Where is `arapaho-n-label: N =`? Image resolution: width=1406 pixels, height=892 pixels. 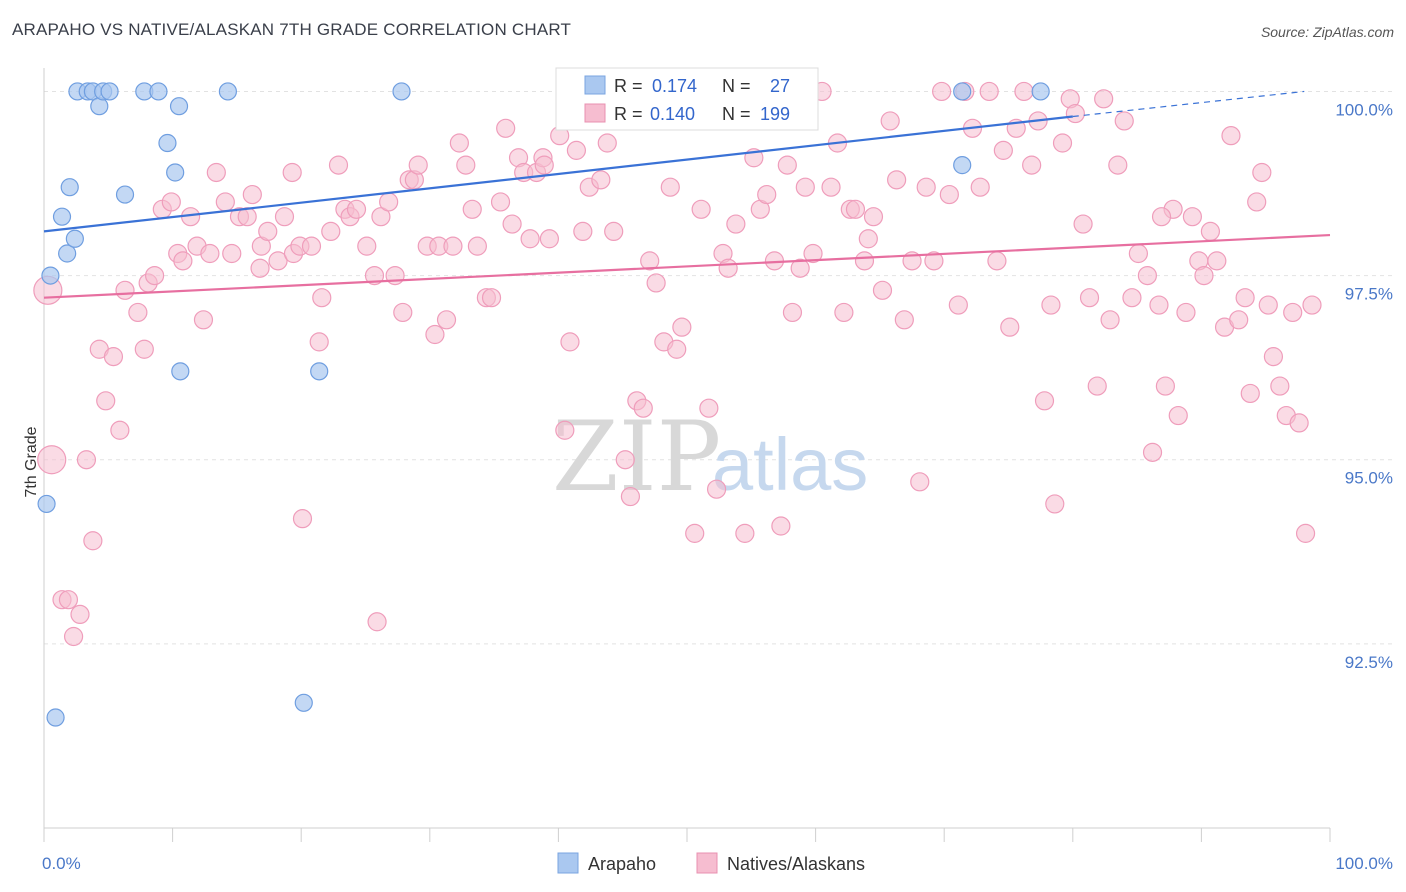
arapaho-n-label: N = is located at coordinates (736, 86).